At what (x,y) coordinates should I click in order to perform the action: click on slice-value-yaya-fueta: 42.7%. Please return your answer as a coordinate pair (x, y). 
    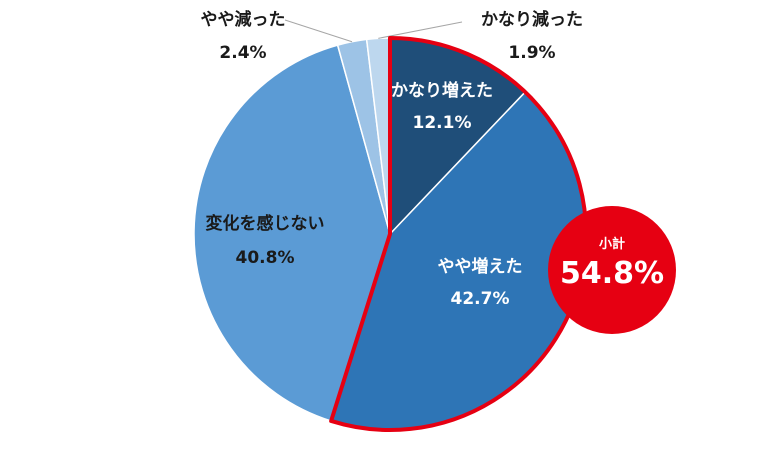
    Looking at the image, I should click on (480, 299).